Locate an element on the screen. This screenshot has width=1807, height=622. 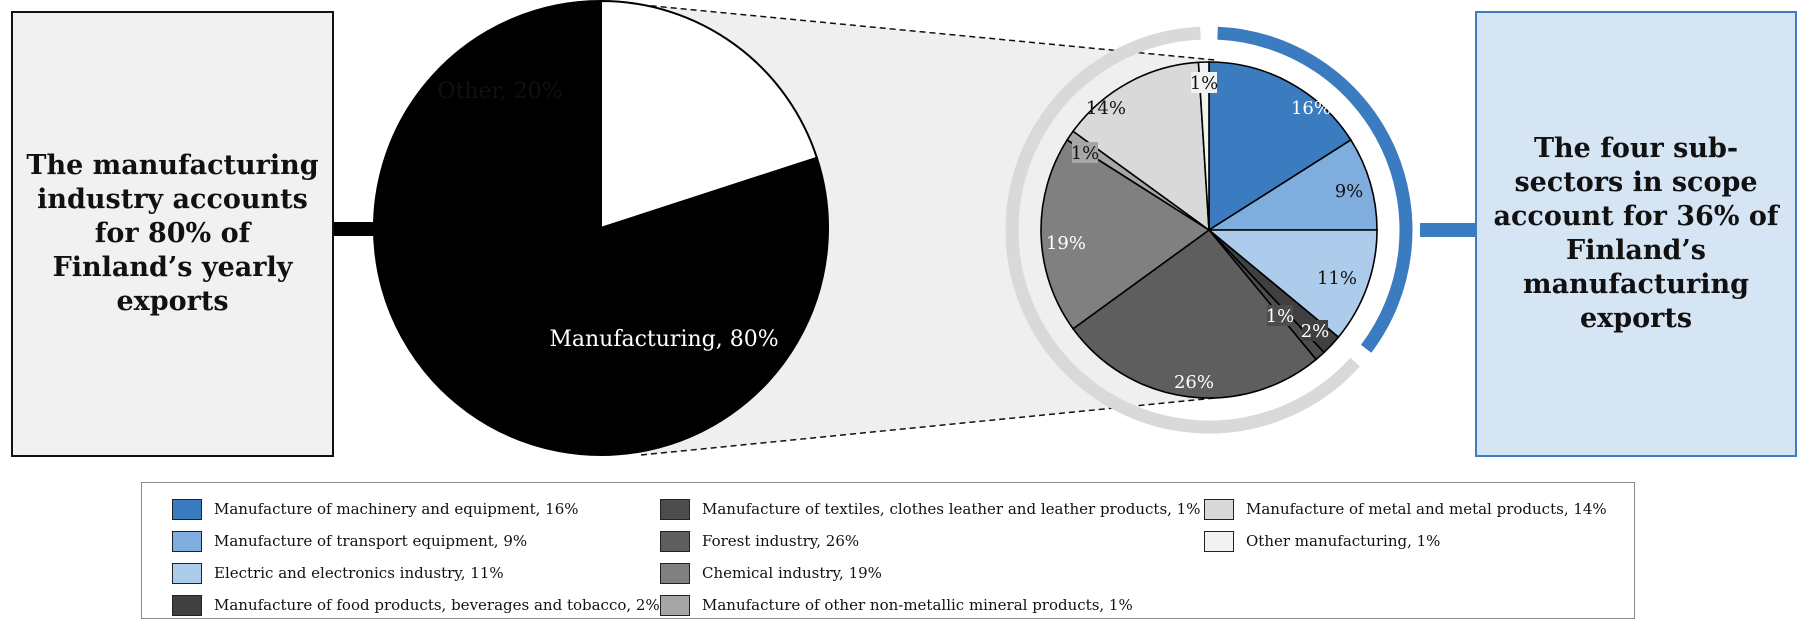
slice-label-manufacture-of-metal-and-metal-products: 14% is located at coordinates (1106, 108).